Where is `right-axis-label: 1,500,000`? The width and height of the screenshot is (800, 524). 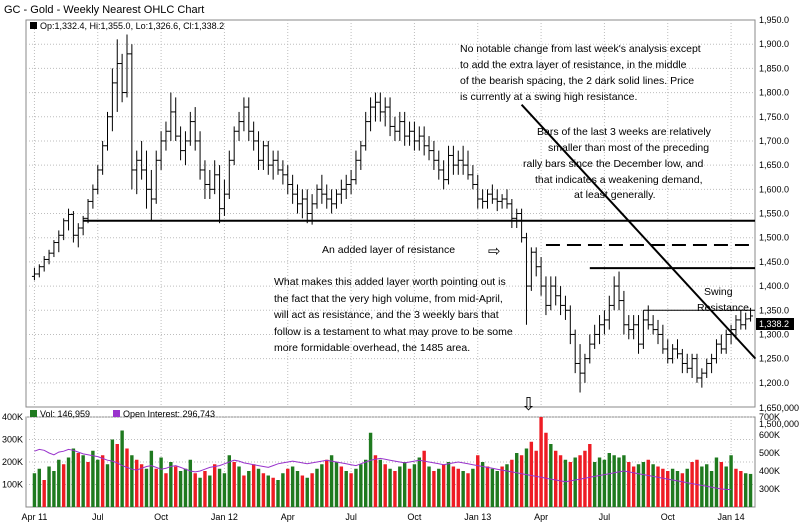 right-axis-label: 1,500,000 is located at coordinates (779, 424).